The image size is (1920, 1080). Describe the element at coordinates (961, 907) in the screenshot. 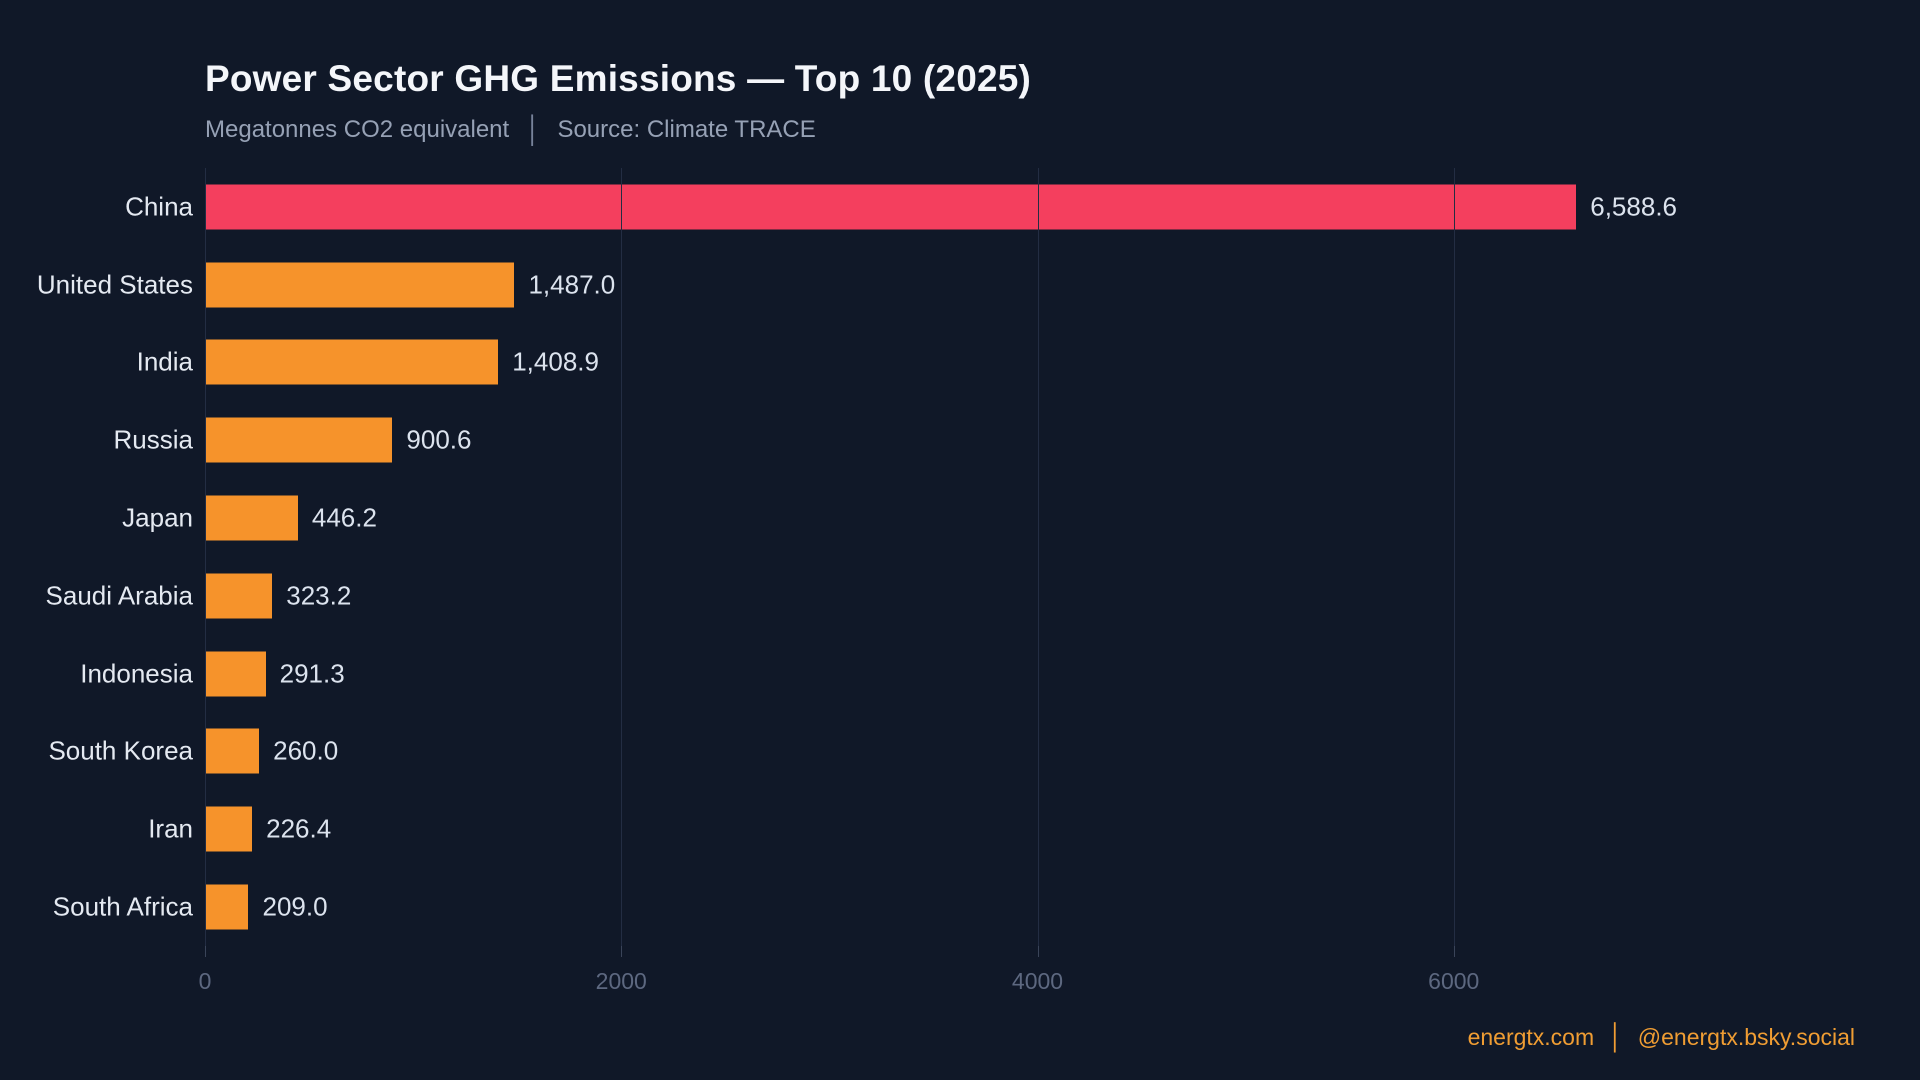

I see `bar-row: South Africa 209.0` at that location.